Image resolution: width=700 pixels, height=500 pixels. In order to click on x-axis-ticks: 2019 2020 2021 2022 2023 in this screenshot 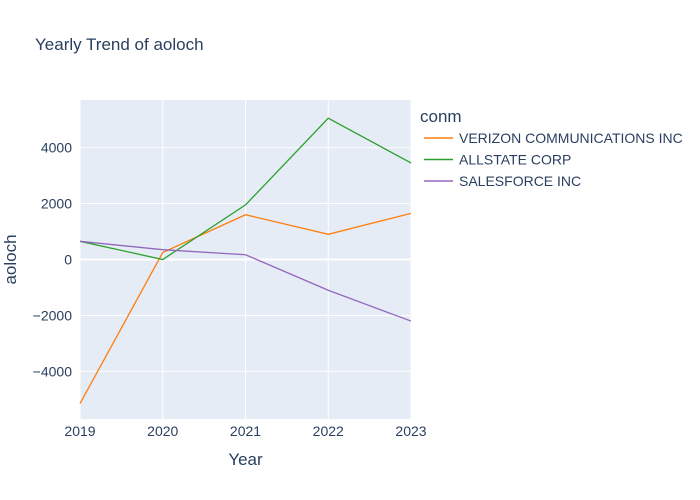, I will do `click(245, 431)`.